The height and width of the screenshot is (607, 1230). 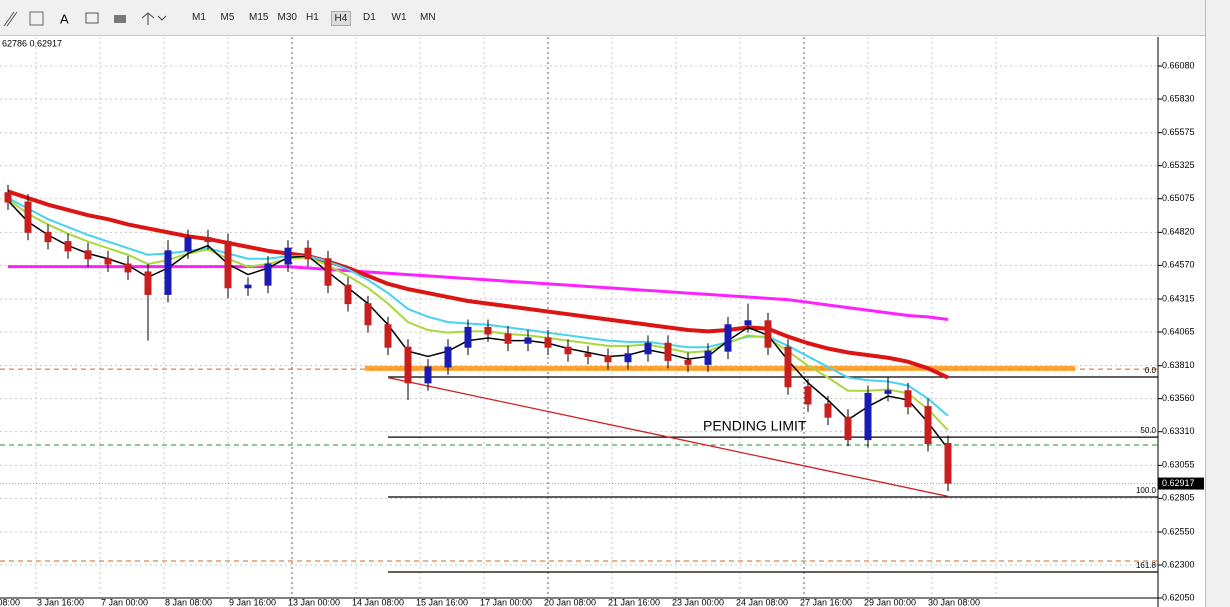 I want to click on y-tick-label: 0.65325, so click(x=1178, y=165).